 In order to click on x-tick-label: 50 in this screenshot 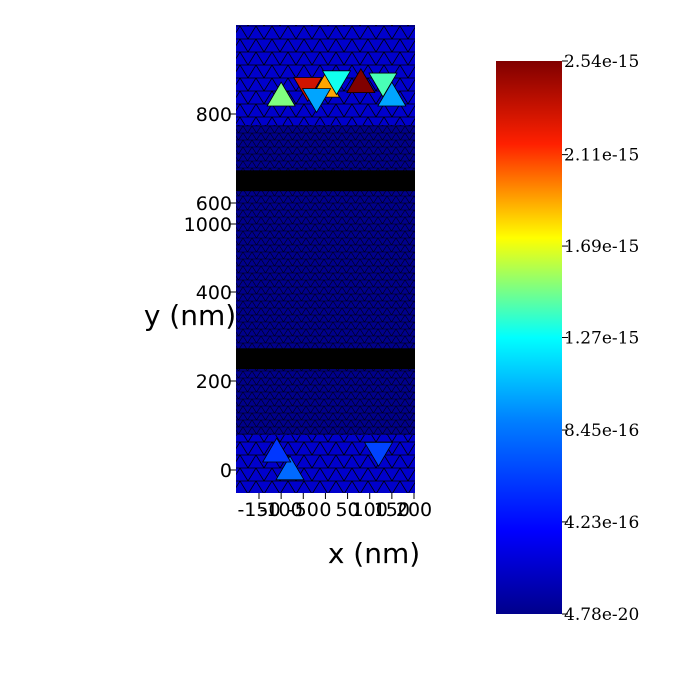, I will do `click(347, 510)`.